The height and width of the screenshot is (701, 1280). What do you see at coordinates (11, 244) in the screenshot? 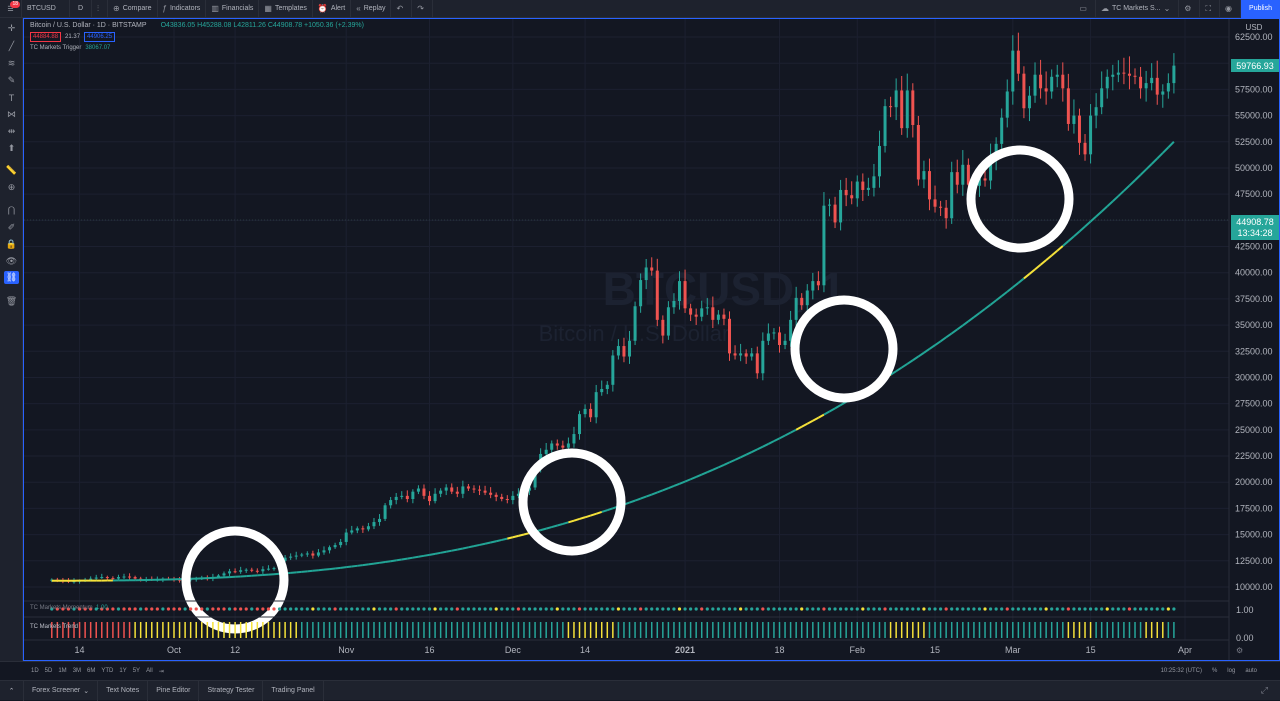
I see `lock-icon: 🔒` at bounding box center [11, 244].